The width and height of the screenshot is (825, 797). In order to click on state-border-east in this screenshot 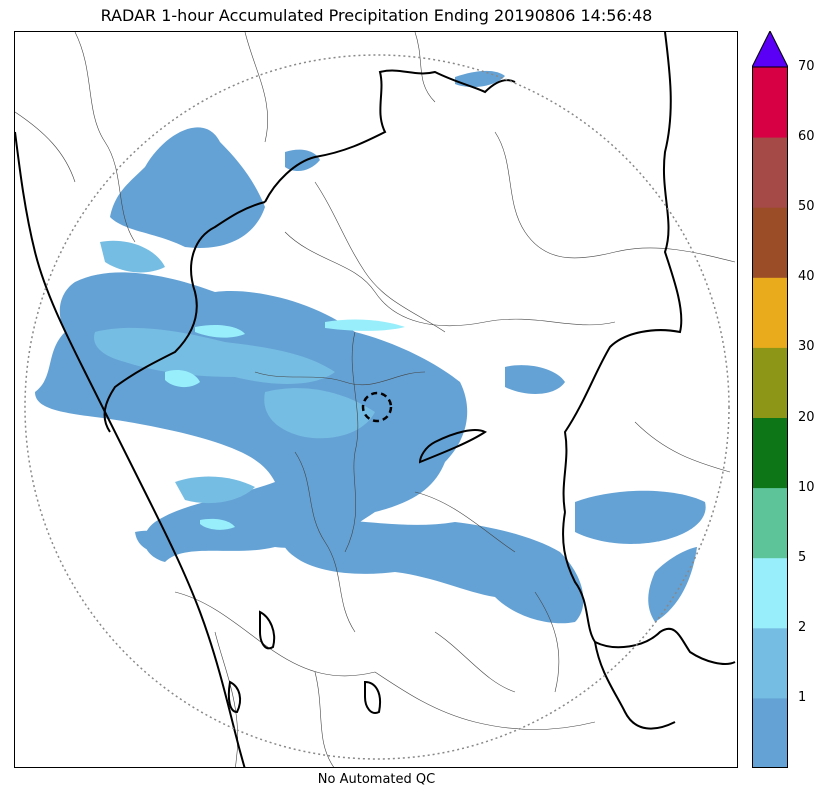, I will do `click(622, 272)`.